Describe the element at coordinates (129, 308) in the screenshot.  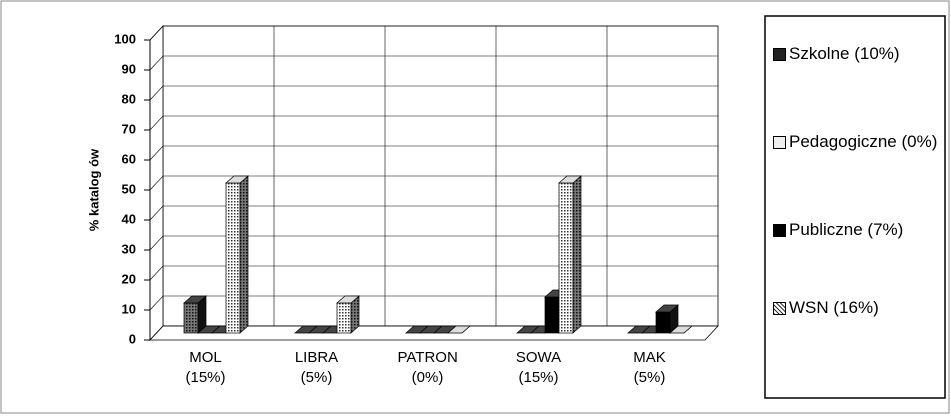
I see `y-tick-label: 10` at that location.